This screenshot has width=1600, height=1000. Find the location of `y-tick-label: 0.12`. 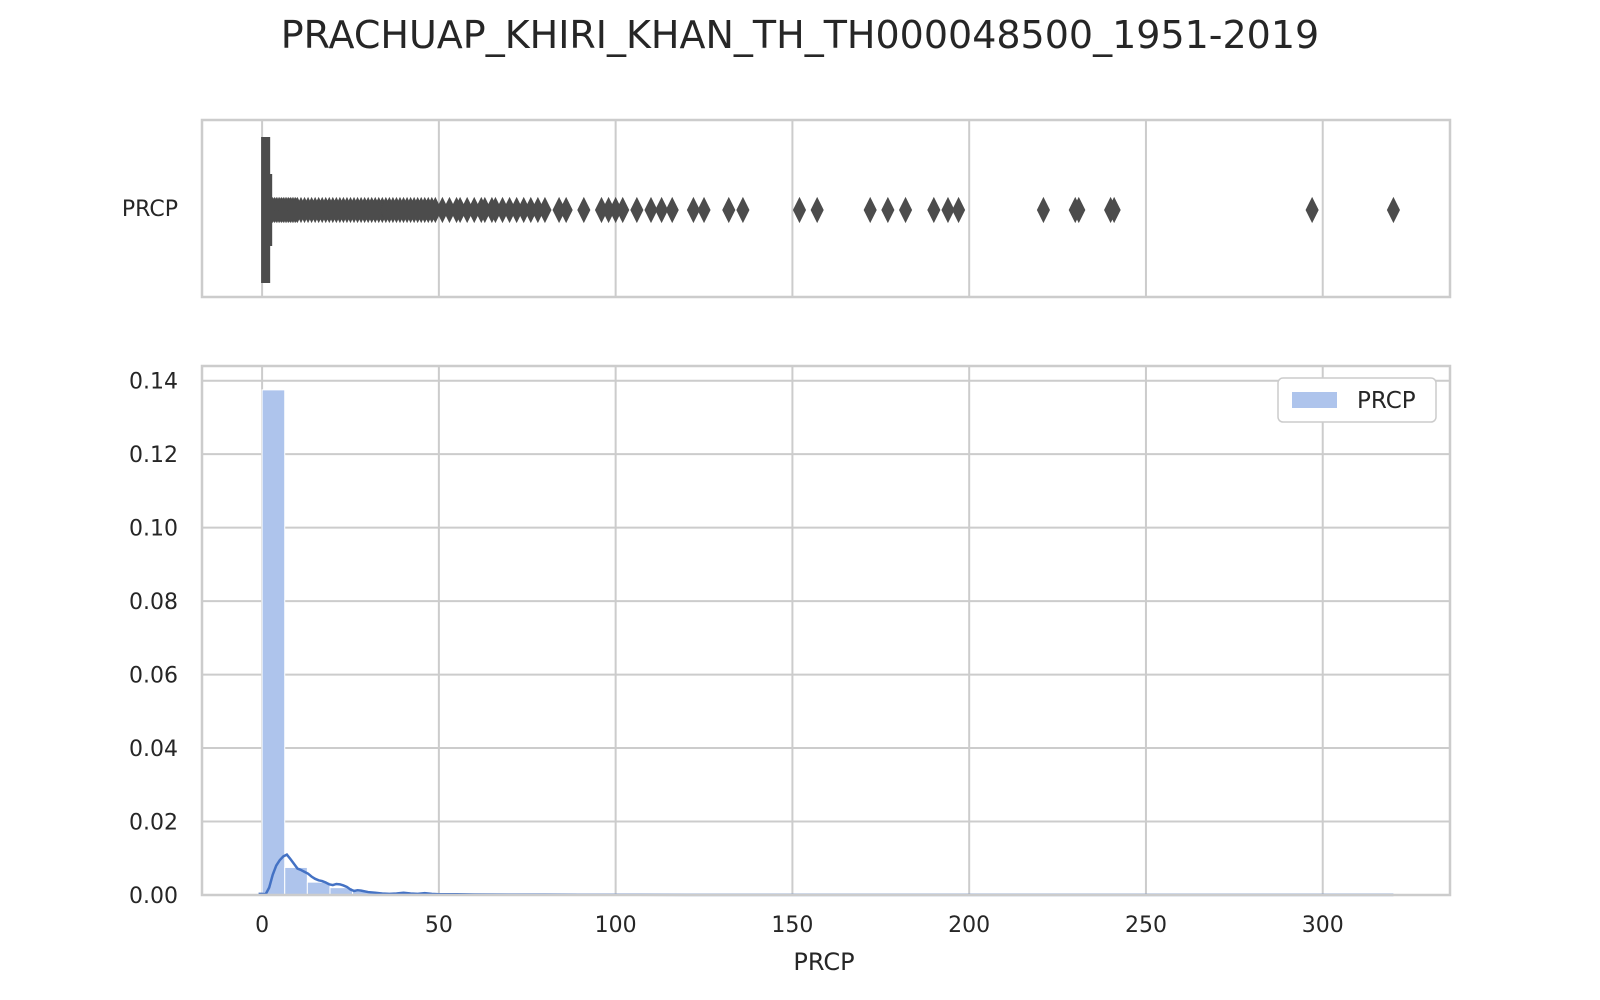

y-tick-label: 0.12 is located at coordinates (153, 455).